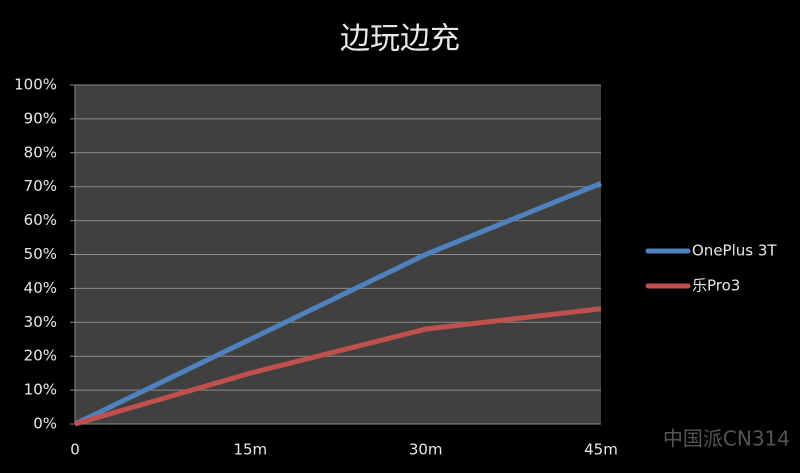  What do you see at coordinates (40, 152) in the screenshot?
I see `y-tick-label: 80%` at bounding box center [40, 152].